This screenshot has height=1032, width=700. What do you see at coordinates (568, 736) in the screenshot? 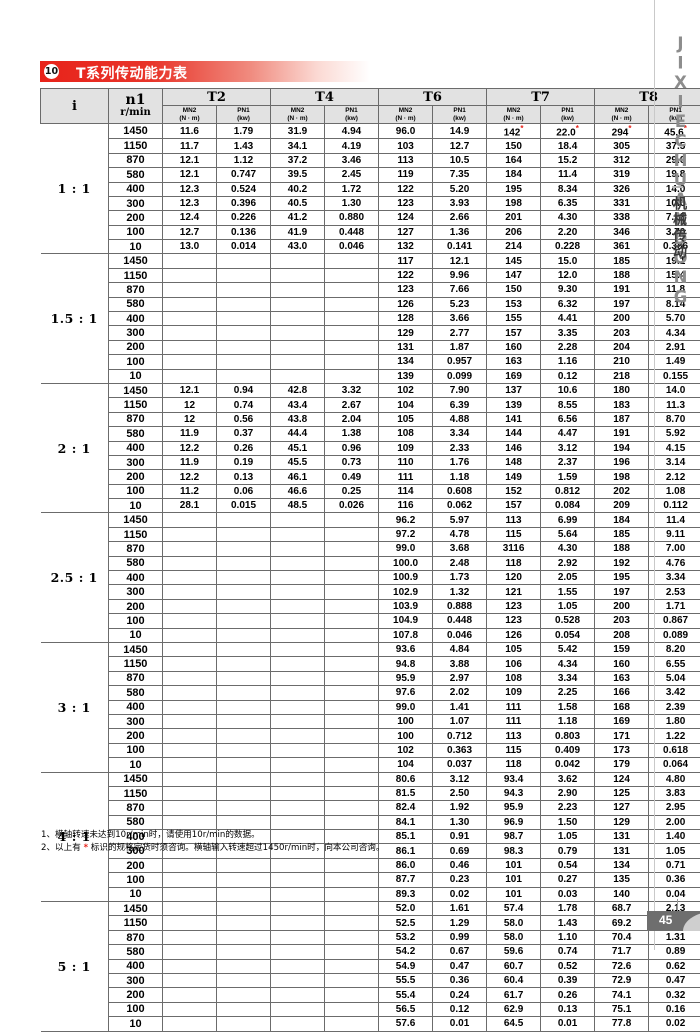
I see `value-cell-t7p: 0.803` at bounding box center [568, 736].